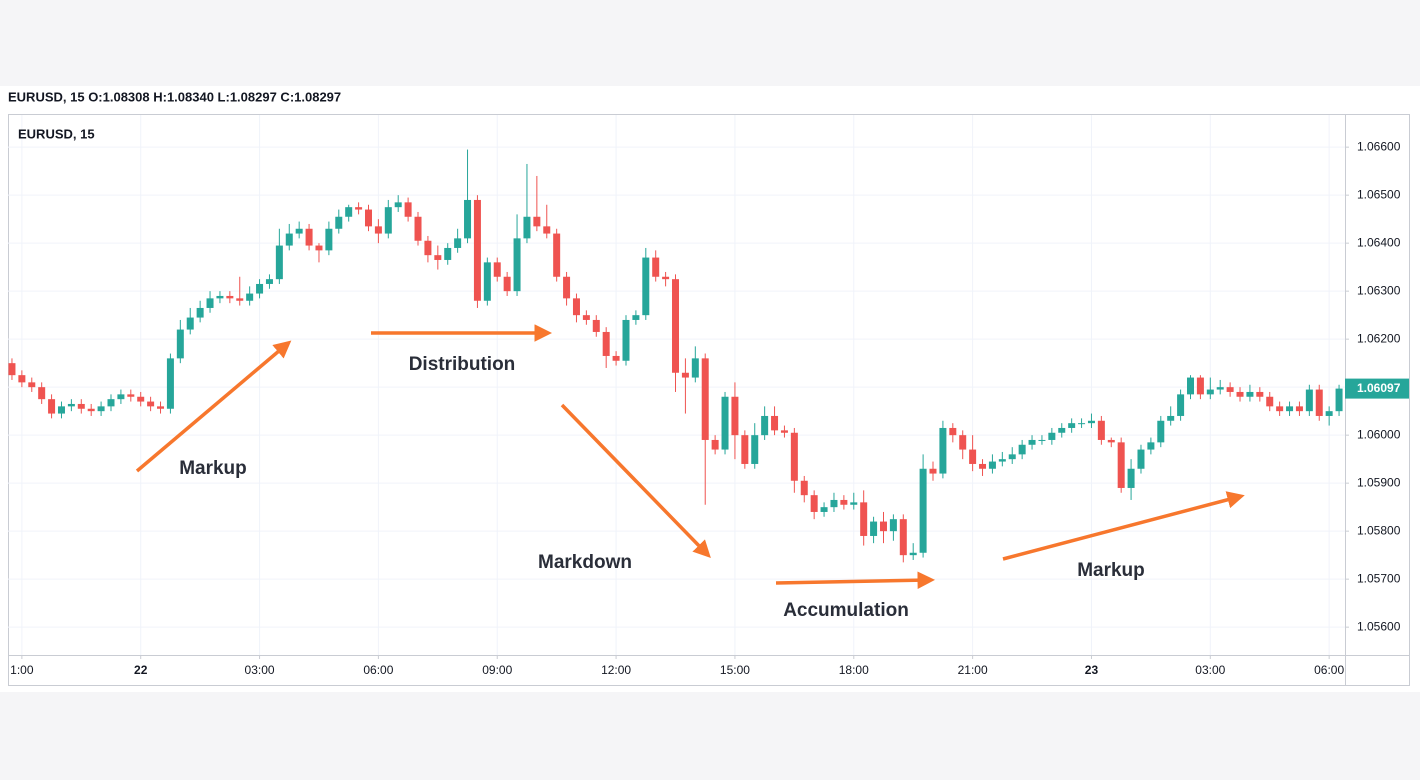 The image size is (1420, 780). Describe the element at coordinates (854, 670) in the screenshot. I see `x-tick-label: 18:00` at that location.